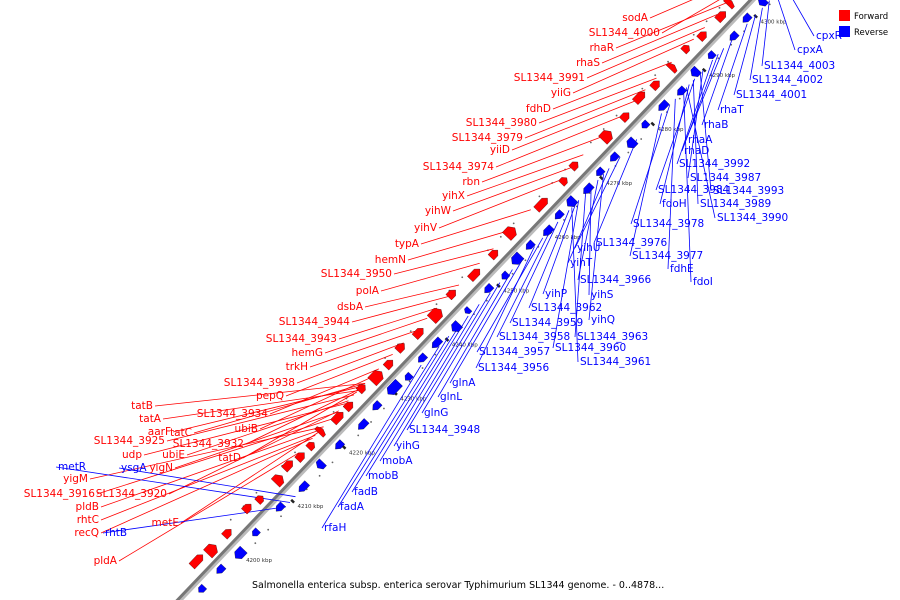 This screenshot has height=600, width=900. Describe the element at coordinates (581, 263) in the screenshot. I see `reverse-gene-yiht: yihT` at that location.